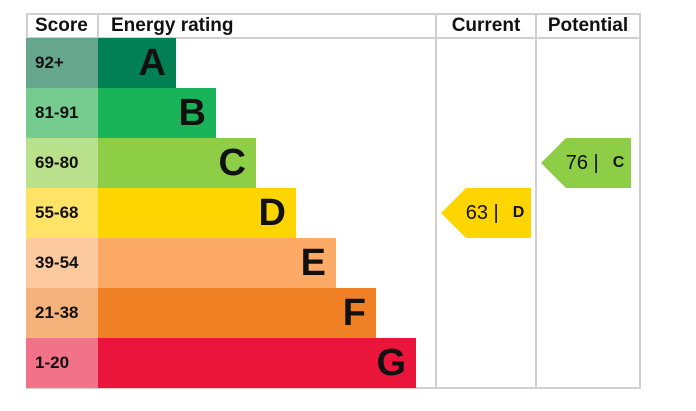 Image resolution: width=696 pixels, height=411 pixels. What do you see at coordinates (482, 212) in the screenshot?
I see `current-rating-arrow-value: 63 |` at bounding box center [482, 212].